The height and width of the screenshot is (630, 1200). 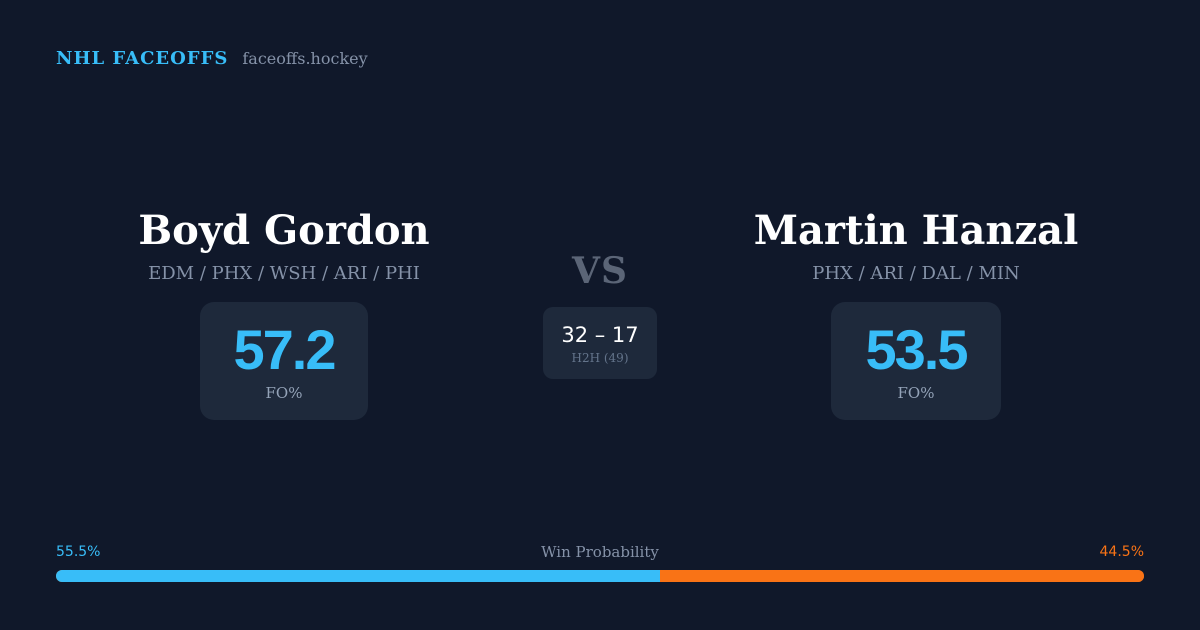 I want to click on win-probability-right-value: 44.5%, so click(x=1121, y=552).